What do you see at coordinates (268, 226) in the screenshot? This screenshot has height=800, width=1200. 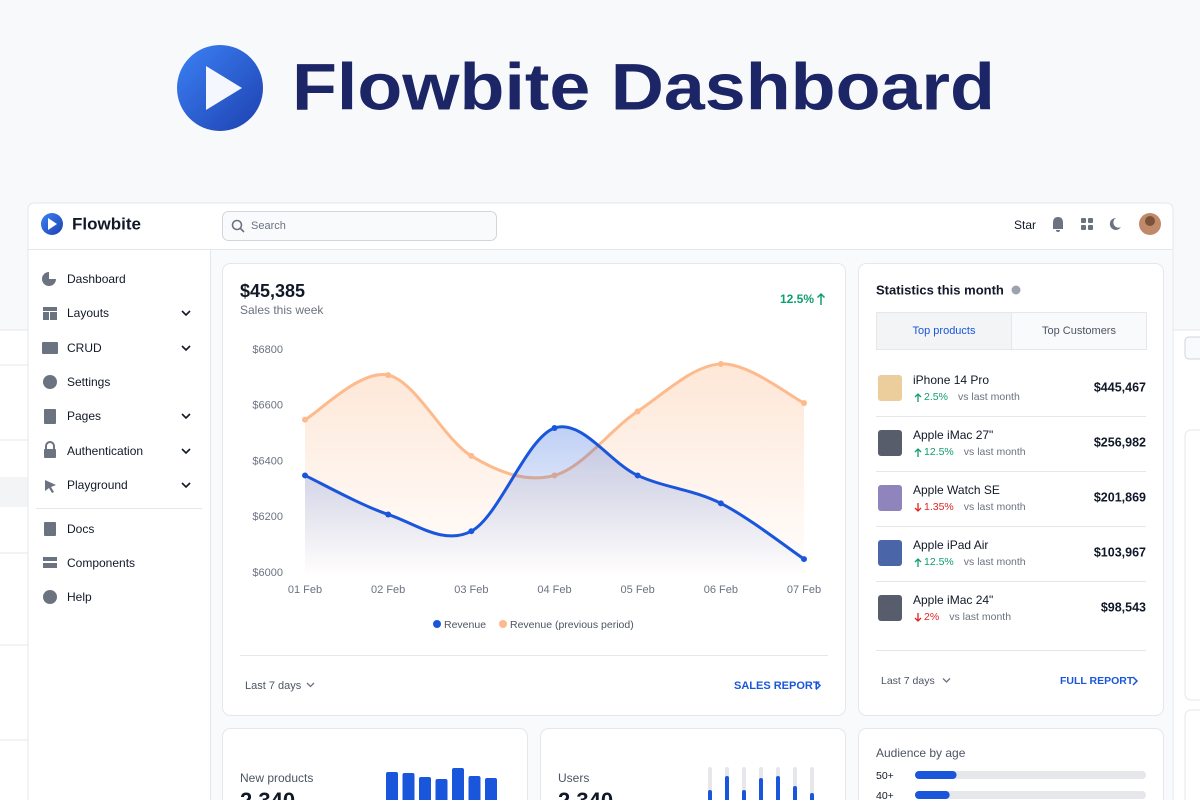 I see `search-placeholder: Search` at bounding box center [268, 226].